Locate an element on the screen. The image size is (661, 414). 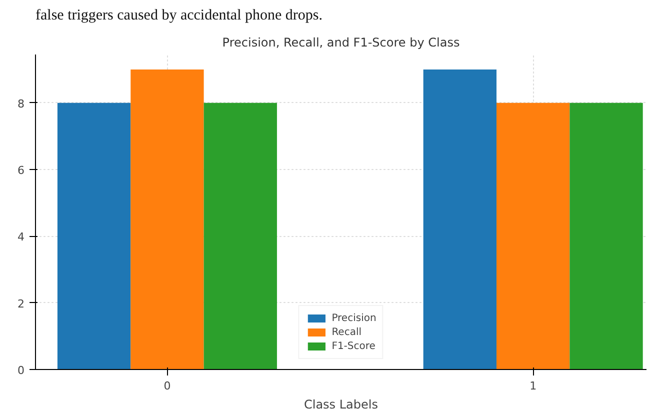
y-tick-label: 8 is located at coordinates (21, 103).